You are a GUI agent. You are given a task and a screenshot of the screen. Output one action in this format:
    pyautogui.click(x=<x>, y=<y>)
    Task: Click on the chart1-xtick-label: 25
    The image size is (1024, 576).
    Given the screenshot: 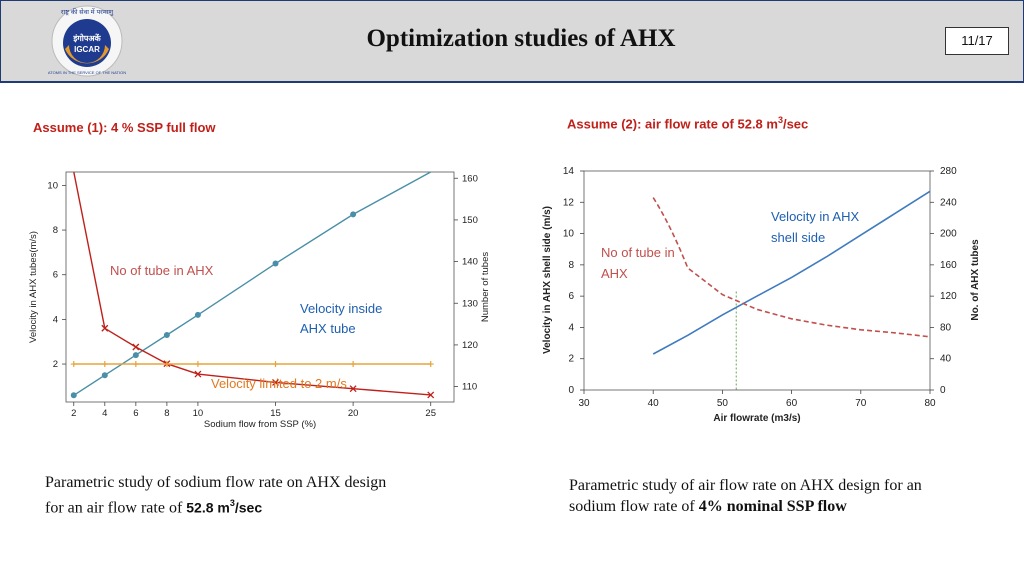 What is the action you would take?
    pyautogui.click(x=430, y=413)
    